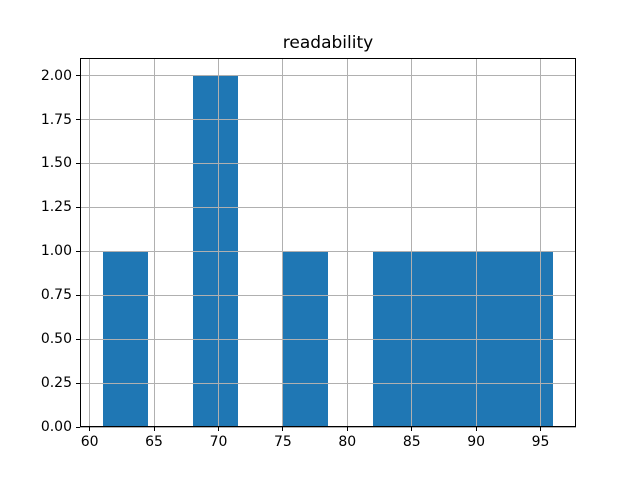 The height and width of the screenshot is (480, 640). I want to click on y-tick-label: 0.75, so click(56, 295).